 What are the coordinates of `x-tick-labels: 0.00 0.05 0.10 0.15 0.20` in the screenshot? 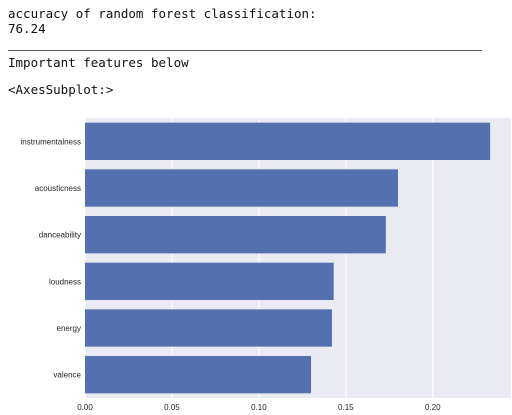 It's located at (259, 407).